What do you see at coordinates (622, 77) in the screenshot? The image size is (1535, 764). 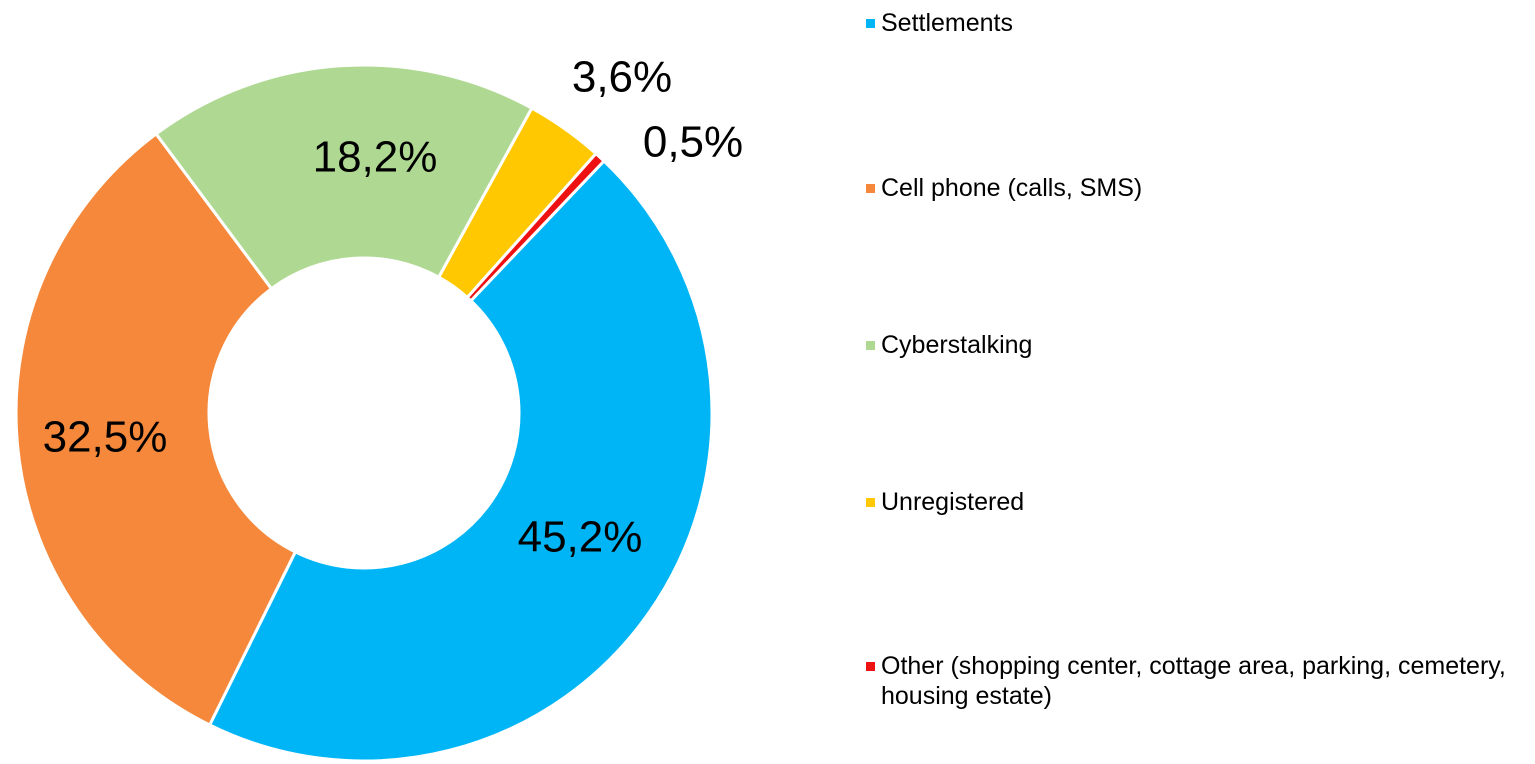 I see `data-label: 3,6%` at bounding box center [622, 77].